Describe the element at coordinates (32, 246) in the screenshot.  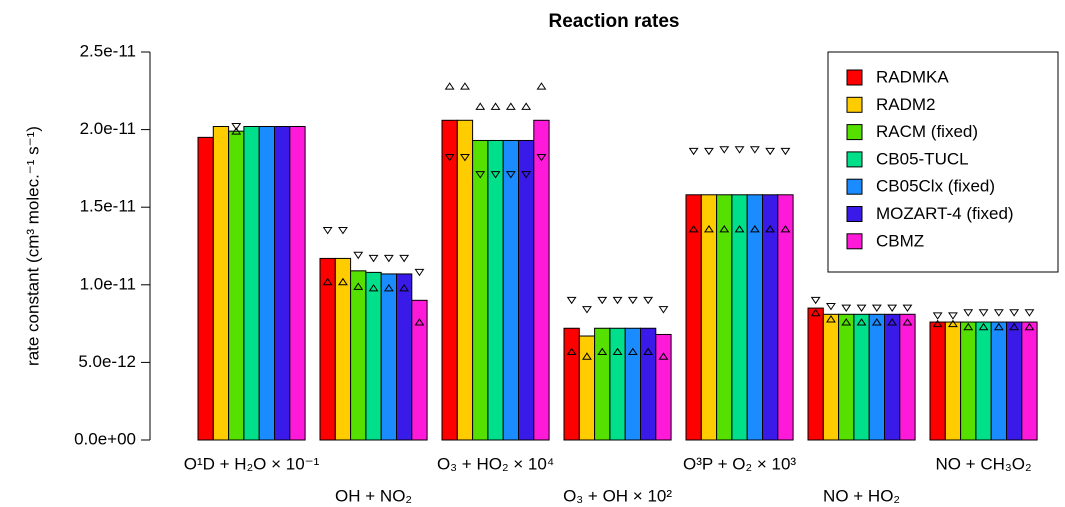
I see `y-axis-label: rate constant (cm³ molec.⁻¹ s⁻¹)` at that location.